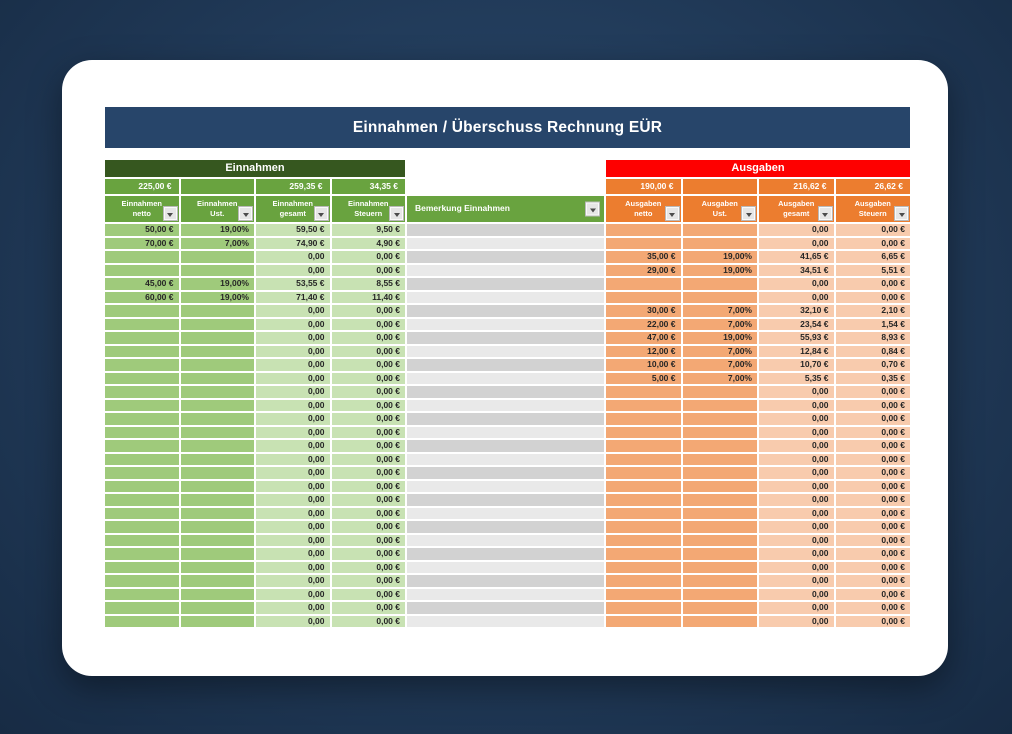 The image size is (1012, 734). Describe the element at coordinates (796, 257) in the screenshot. I see `cell-ausgaben-gesamt: 41,65 €` at that location.